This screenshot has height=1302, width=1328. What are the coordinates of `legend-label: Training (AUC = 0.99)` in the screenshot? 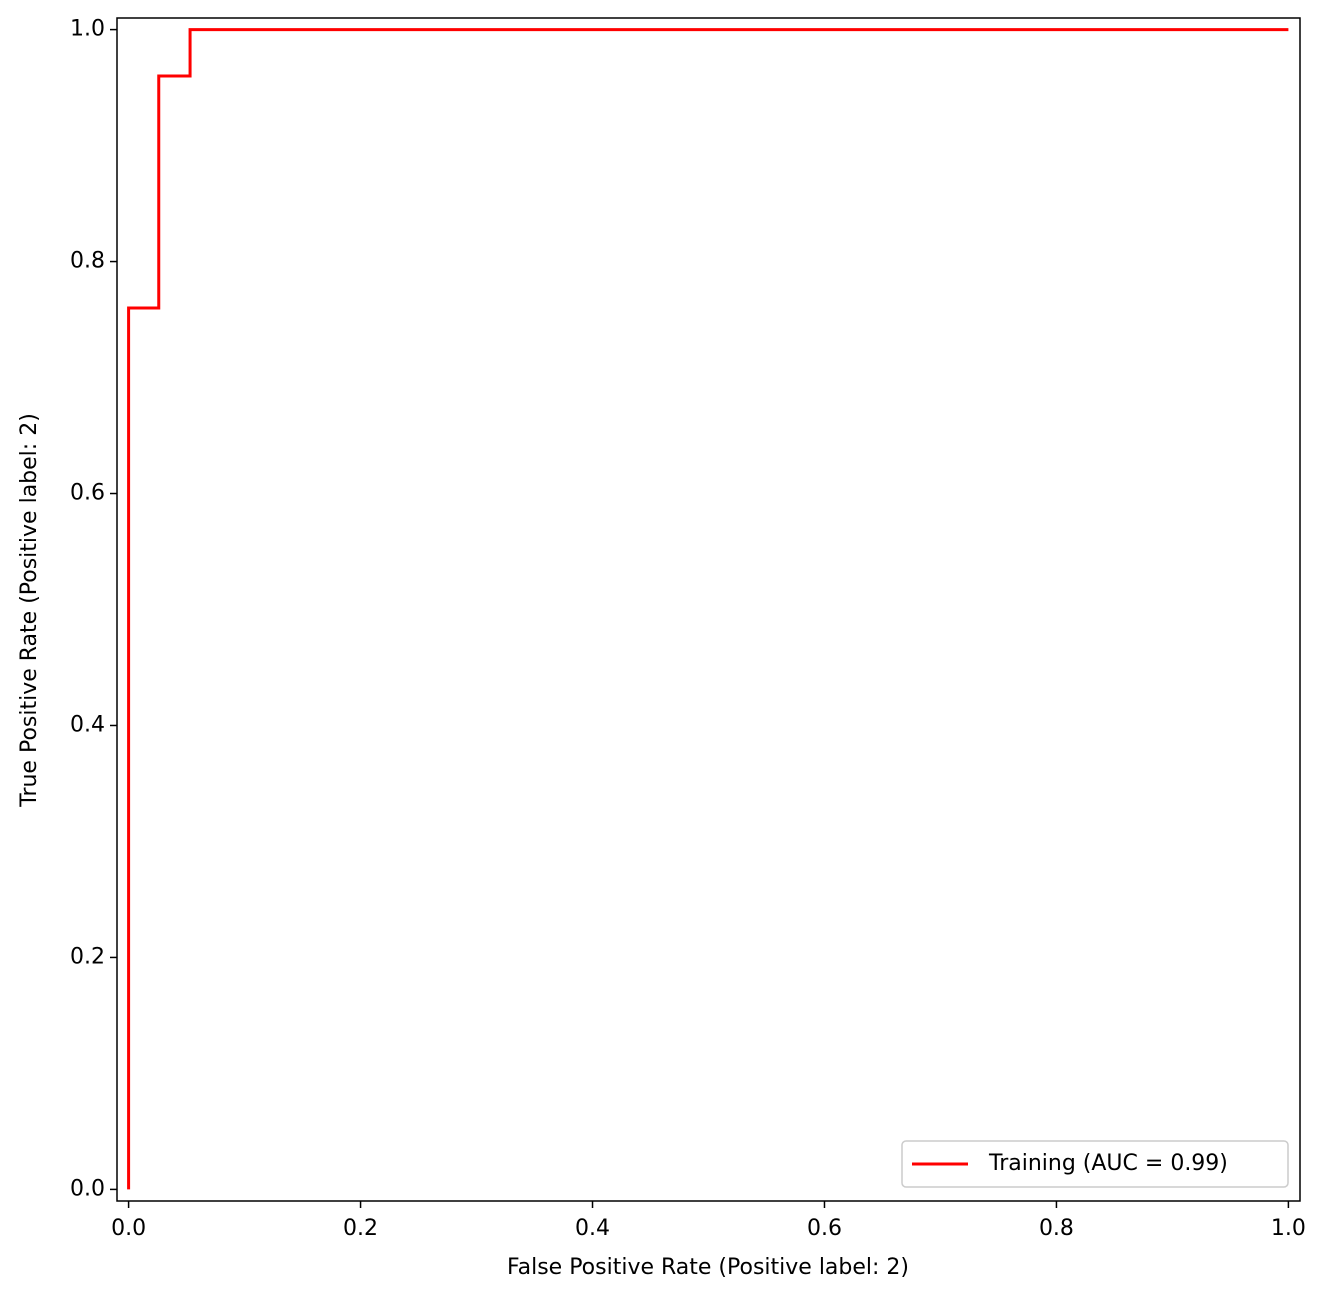 It's located at (1108, 1163).